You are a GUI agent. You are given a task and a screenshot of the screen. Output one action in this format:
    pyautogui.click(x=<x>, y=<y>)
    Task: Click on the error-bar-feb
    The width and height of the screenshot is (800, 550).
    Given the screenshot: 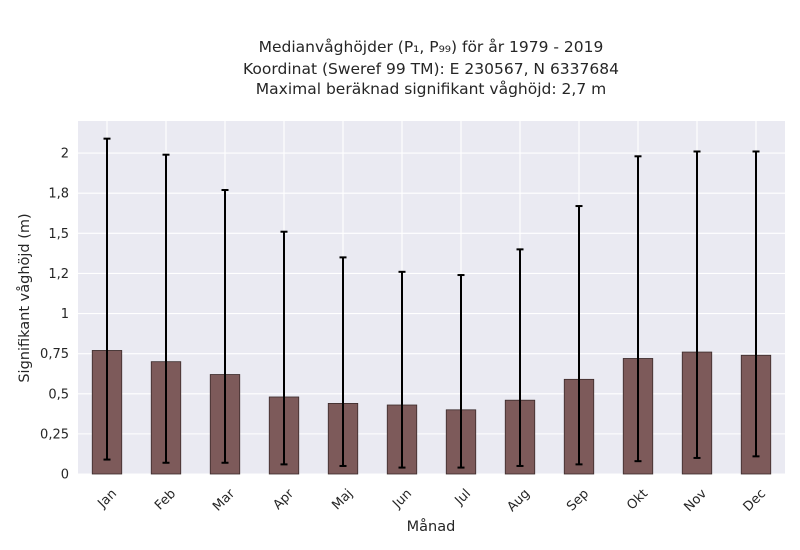 What is the action you would take?
    pyautogui.click(x=166, y=308)
    